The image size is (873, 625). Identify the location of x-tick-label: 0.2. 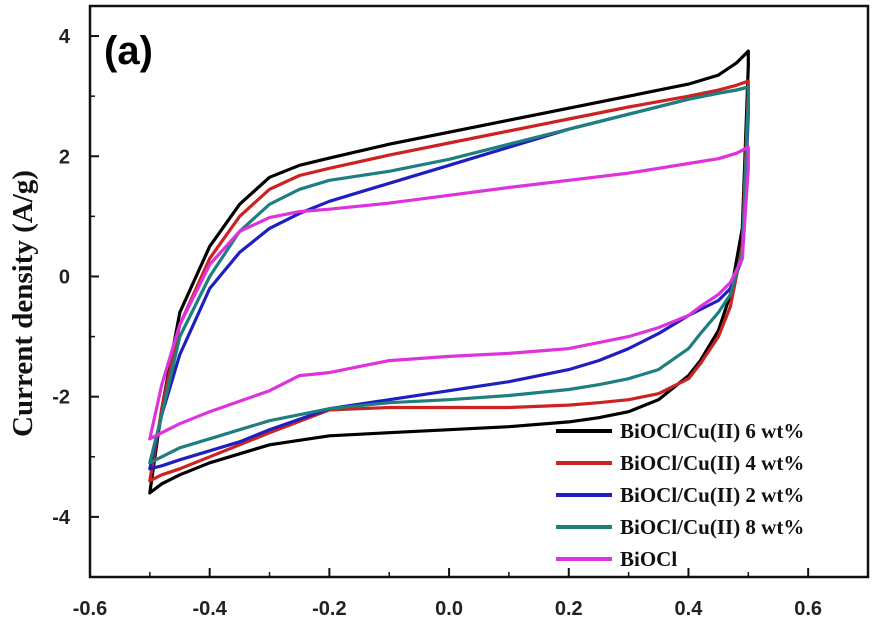
(569, 609).